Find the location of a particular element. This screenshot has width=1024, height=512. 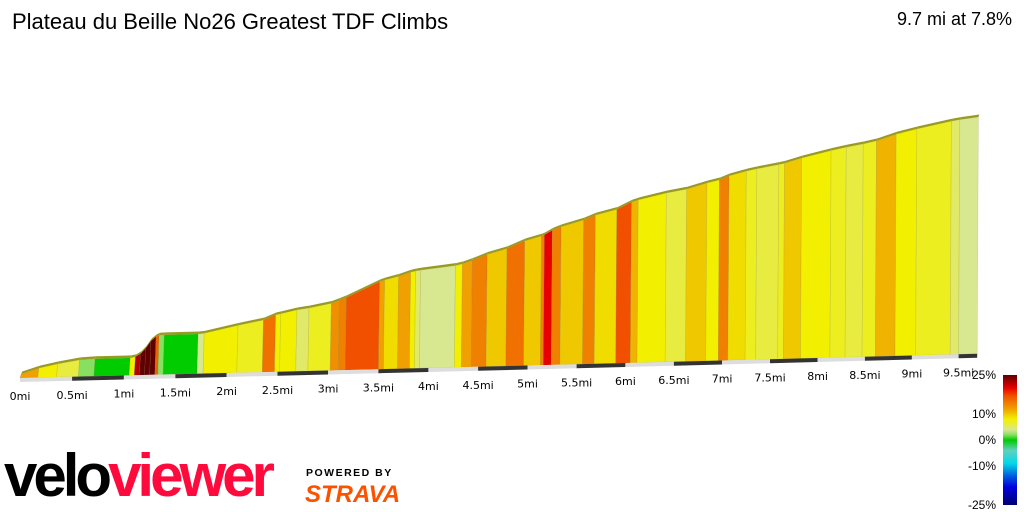

x-tick-label: 8mi is located at coordinates (817, 376).